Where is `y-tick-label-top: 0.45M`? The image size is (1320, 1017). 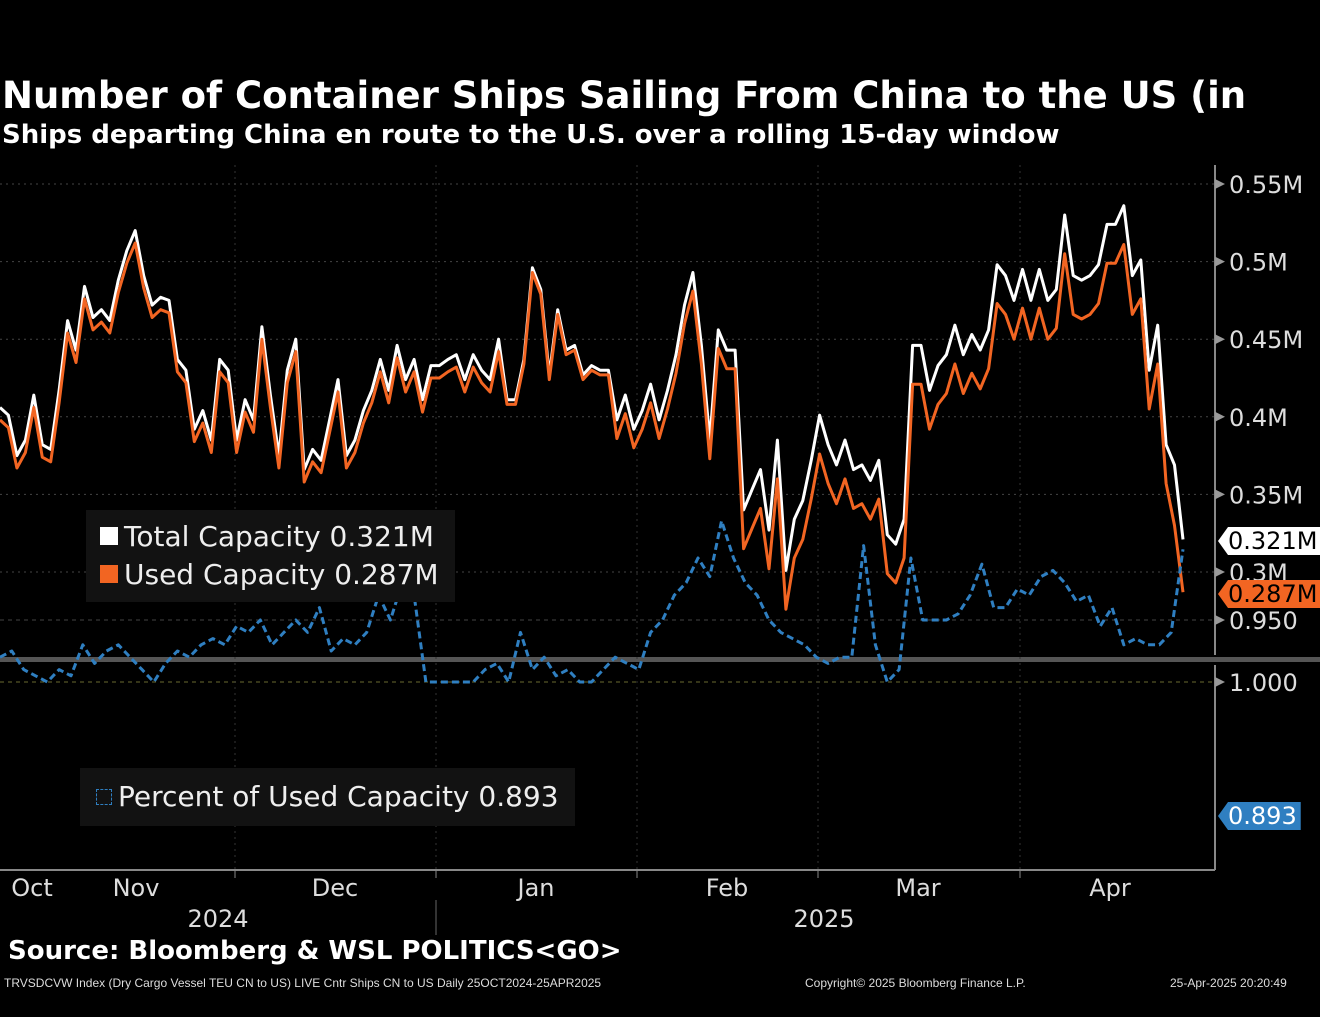
y-tick-label-top: 0.45M is located at coordinates (1266, 340).